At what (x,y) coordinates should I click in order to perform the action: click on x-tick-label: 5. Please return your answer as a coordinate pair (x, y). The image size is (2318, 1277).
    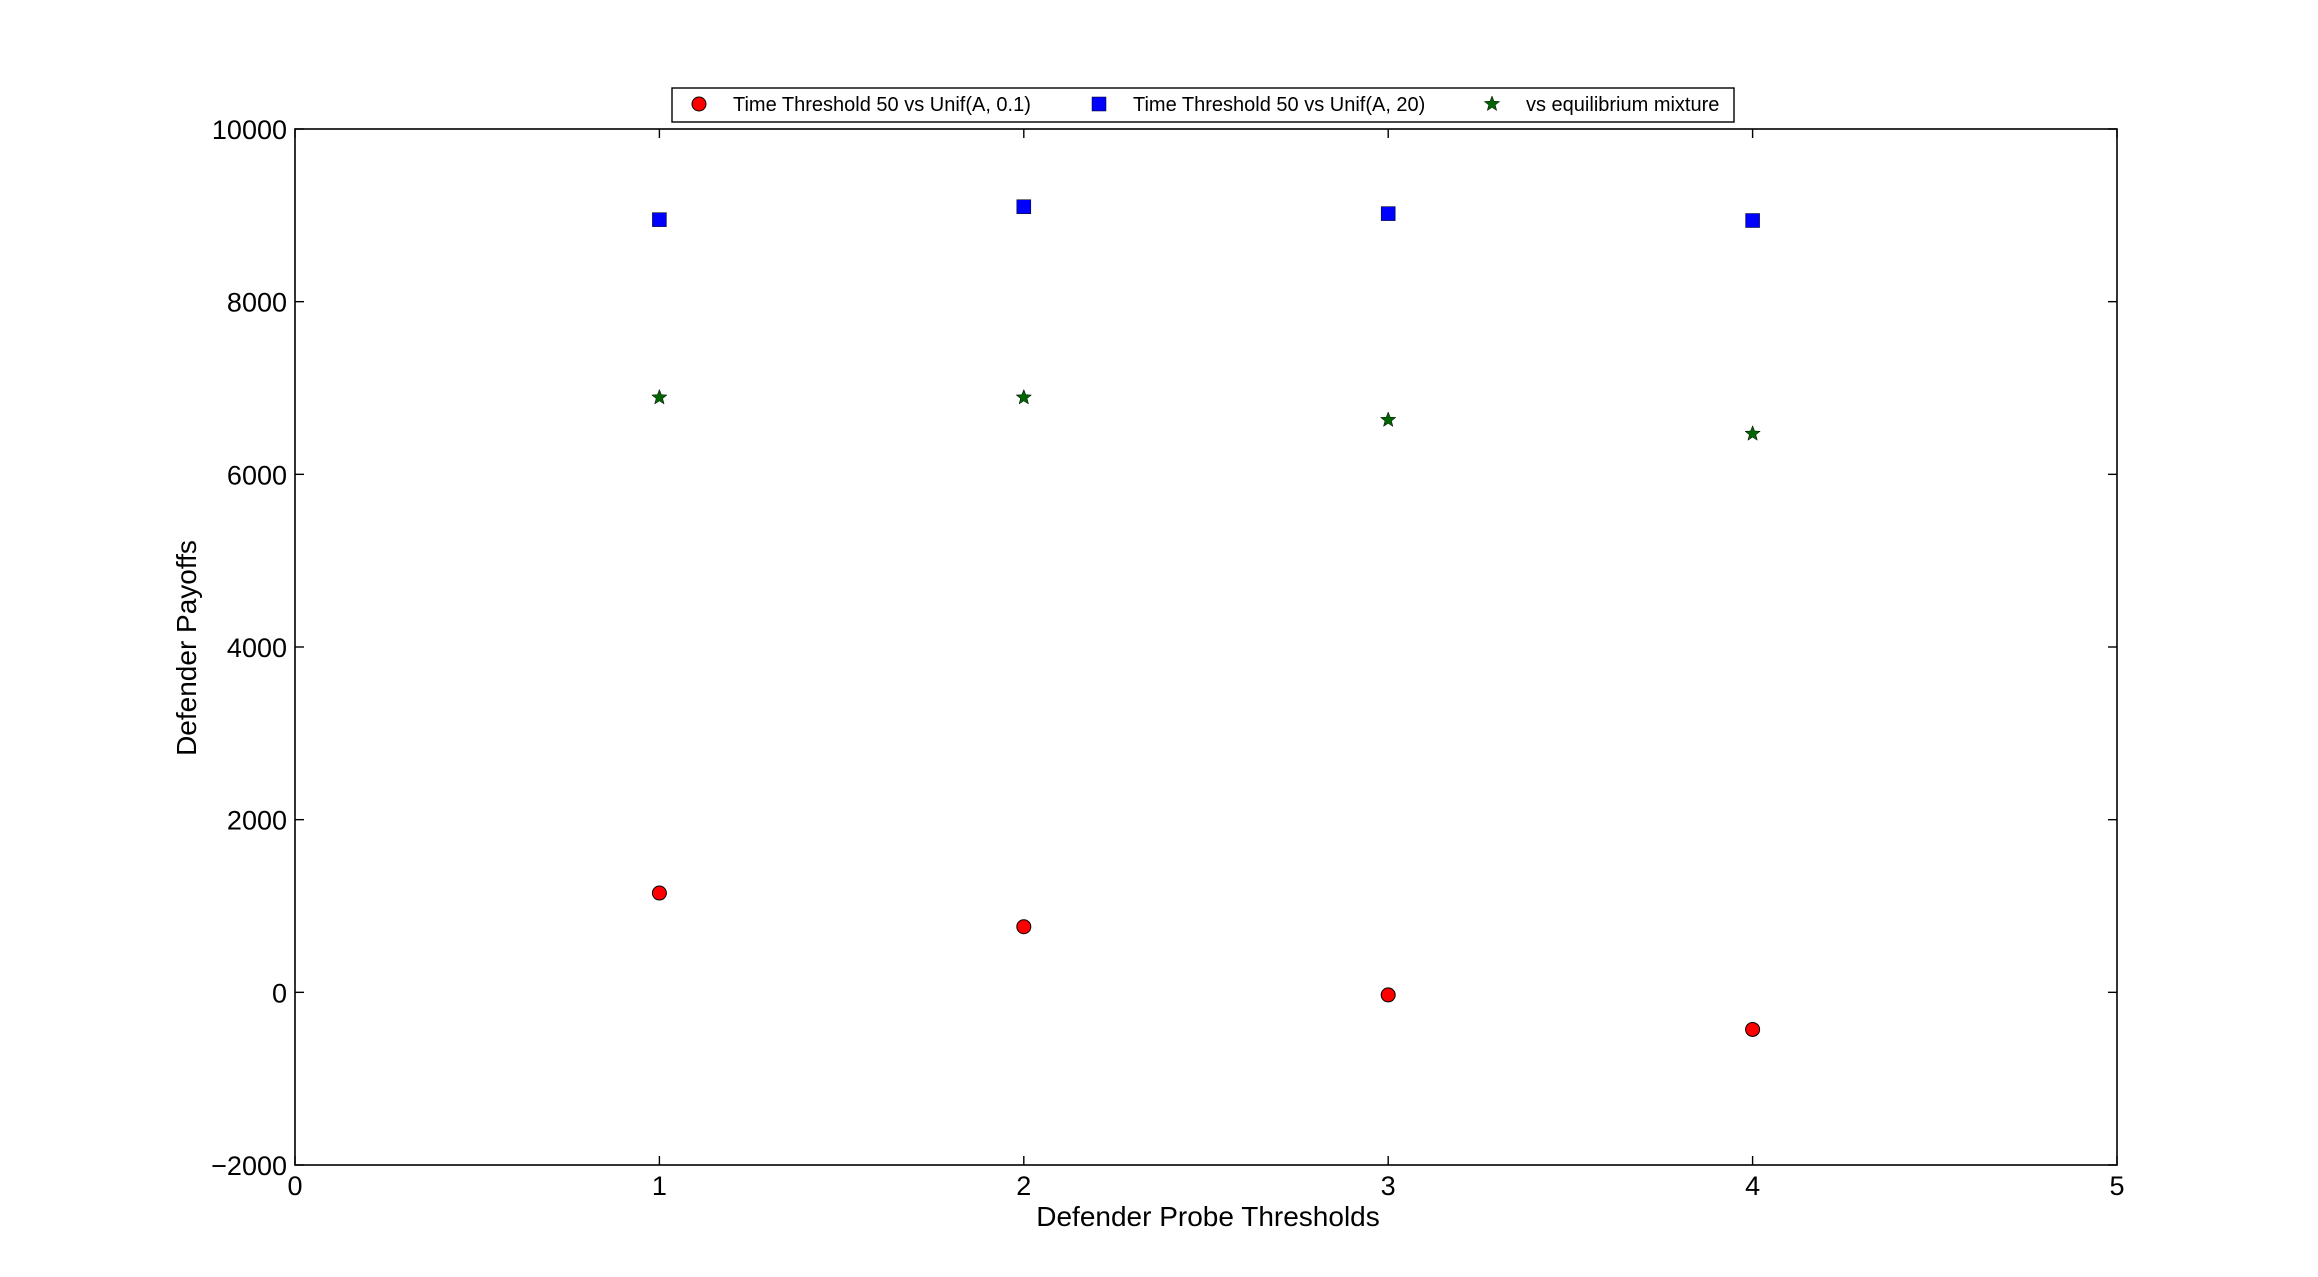
    Looking at the image, I should click on (2116, 1186).